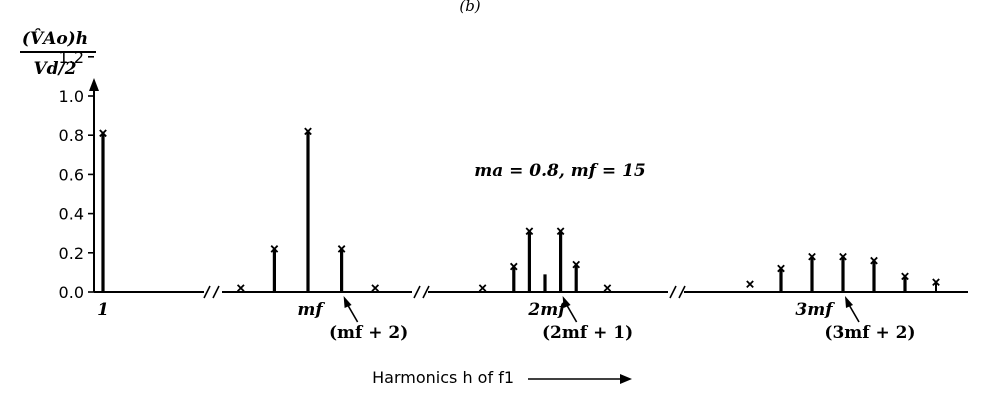  What do you see at coordinates (576, 264) in the screenshot?
I see `bar-marker-h32` at bounding box center [576, 264].